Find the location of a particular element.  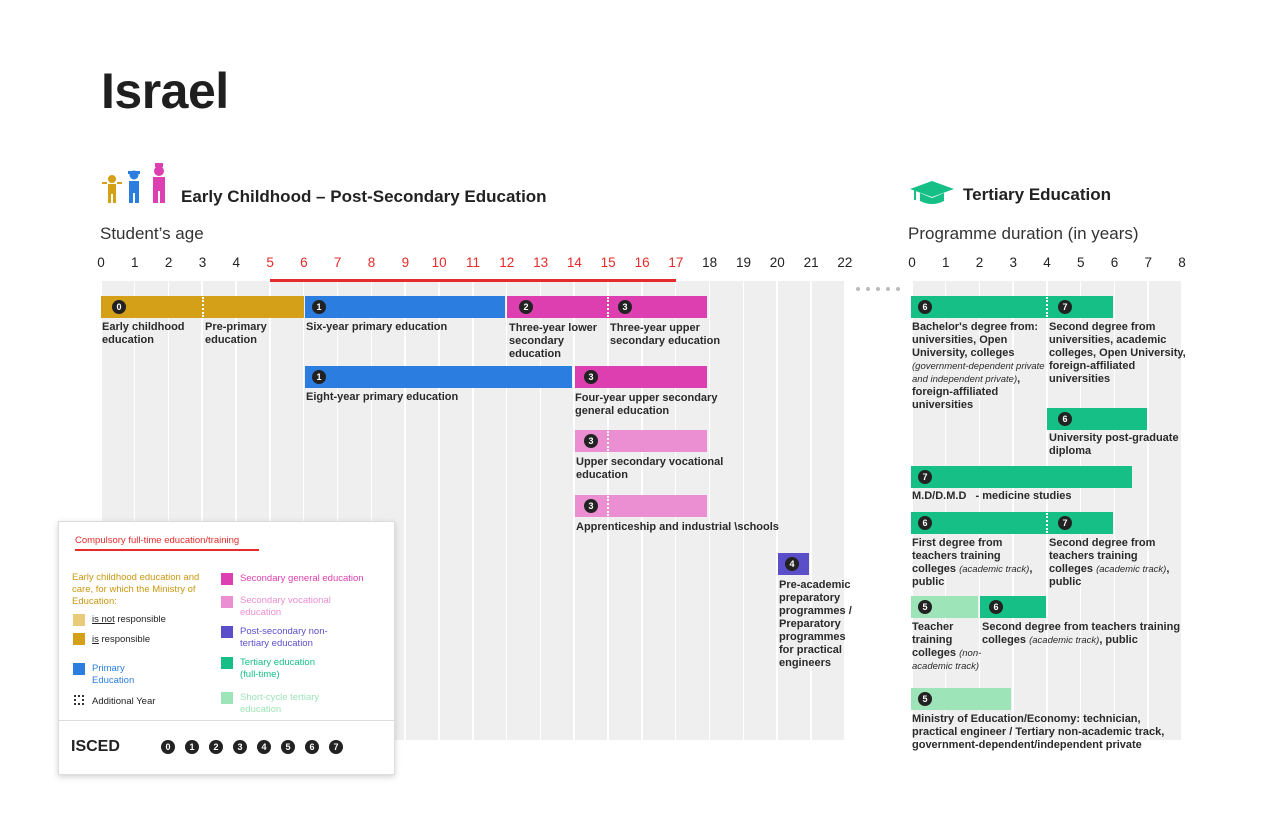

compulsory-line is located at coordinates (473, 280).